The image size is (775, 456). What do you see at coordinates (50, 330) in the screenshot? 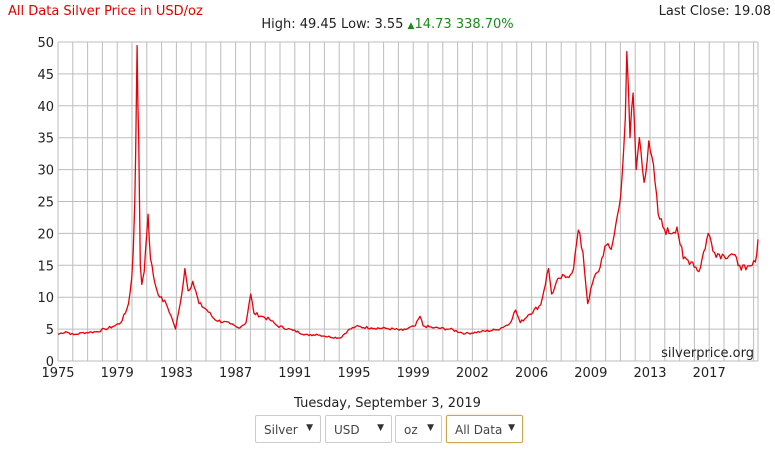
I see `y-tick-label: 5` at bounding box center [50, 330].